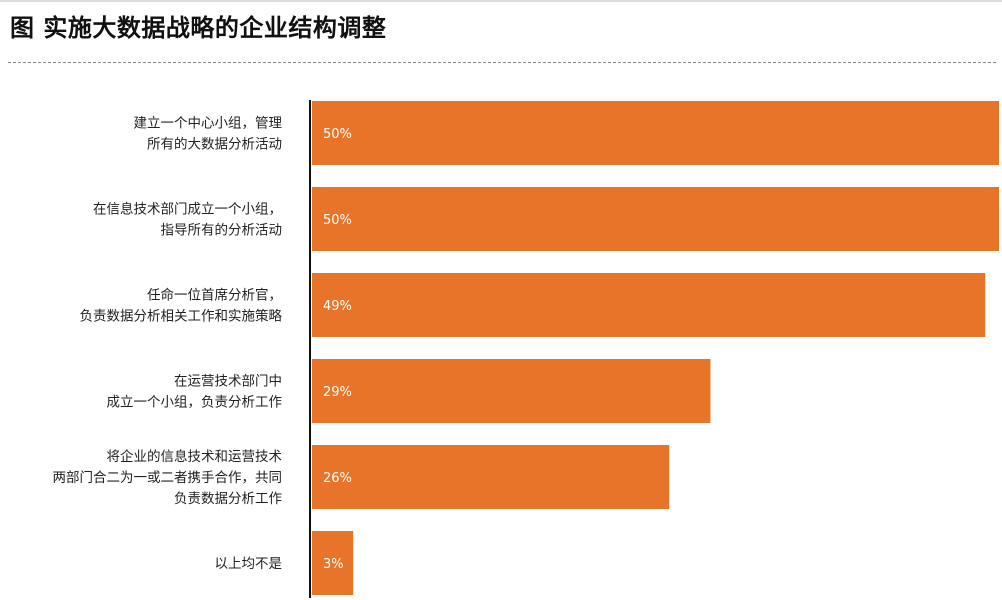  Describe the element at coordinates (228, 499) in the screenshot. I see `category-label-4-line-2: 负责数据分析工作` at that location.